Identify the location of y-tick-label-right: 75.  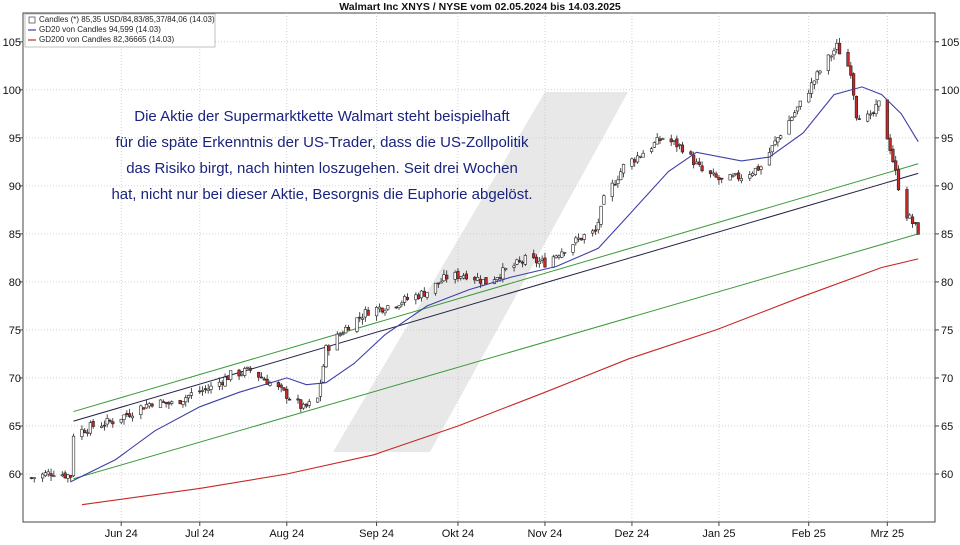
(947, 331).